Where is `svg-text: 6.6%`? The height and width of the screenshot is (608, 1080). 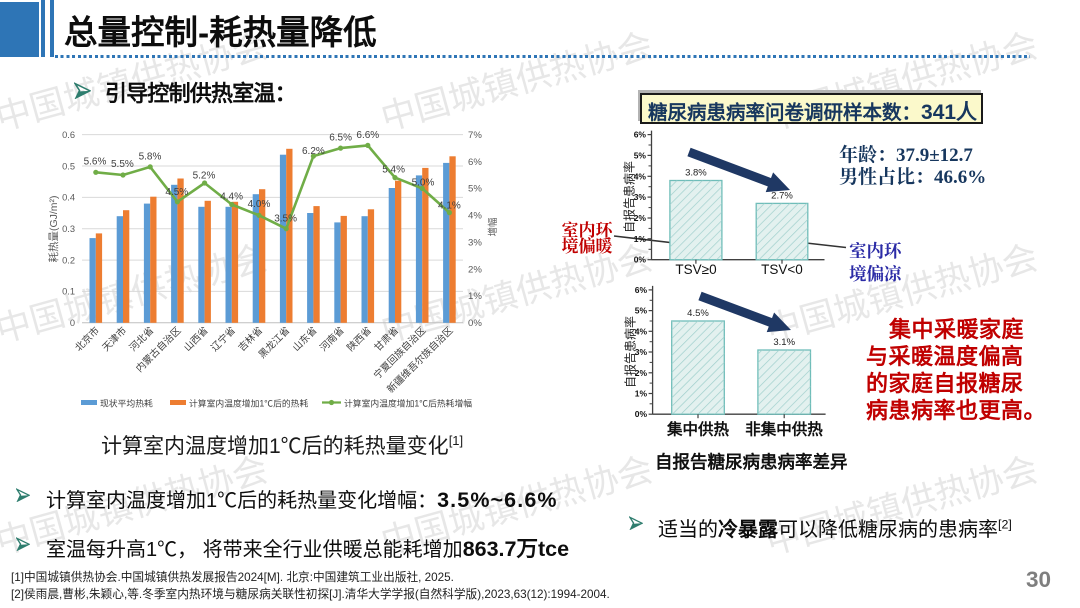 svg-text: 6.6% is located at coordinates (367, 135).